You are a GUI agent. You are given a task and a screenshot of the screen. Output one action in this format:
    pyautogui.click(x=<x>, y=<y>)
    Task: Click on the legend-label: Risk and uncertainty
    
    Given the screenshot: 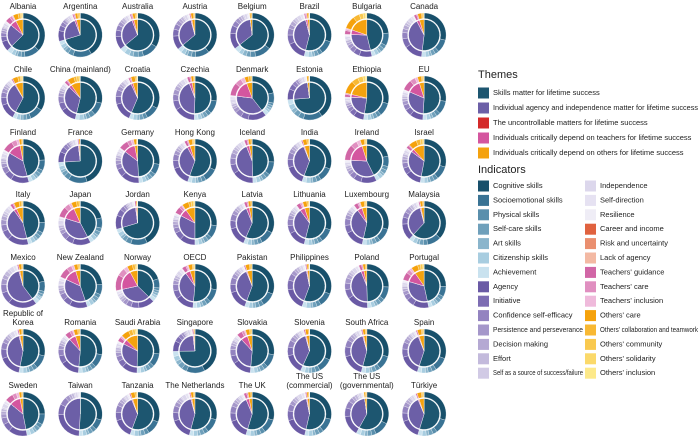 What is the action you would take?
    pyautogui.click(x=634, y=243)
    